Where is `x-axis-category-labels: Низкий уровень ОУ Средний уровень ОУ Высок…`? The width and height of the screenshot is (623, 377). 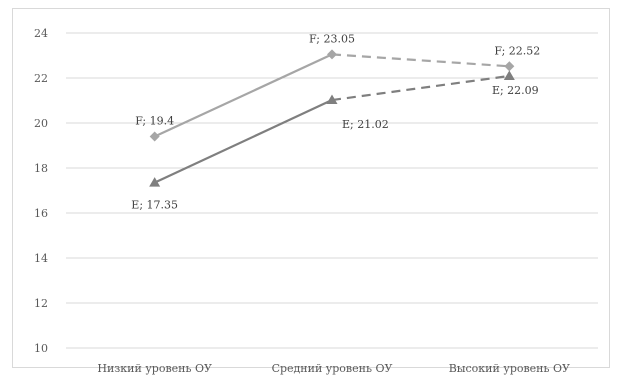
x-axis-category-labels: Низкий уровень ОУ Средний уровень ОУ Высок… is located at coordinates (333, 368).